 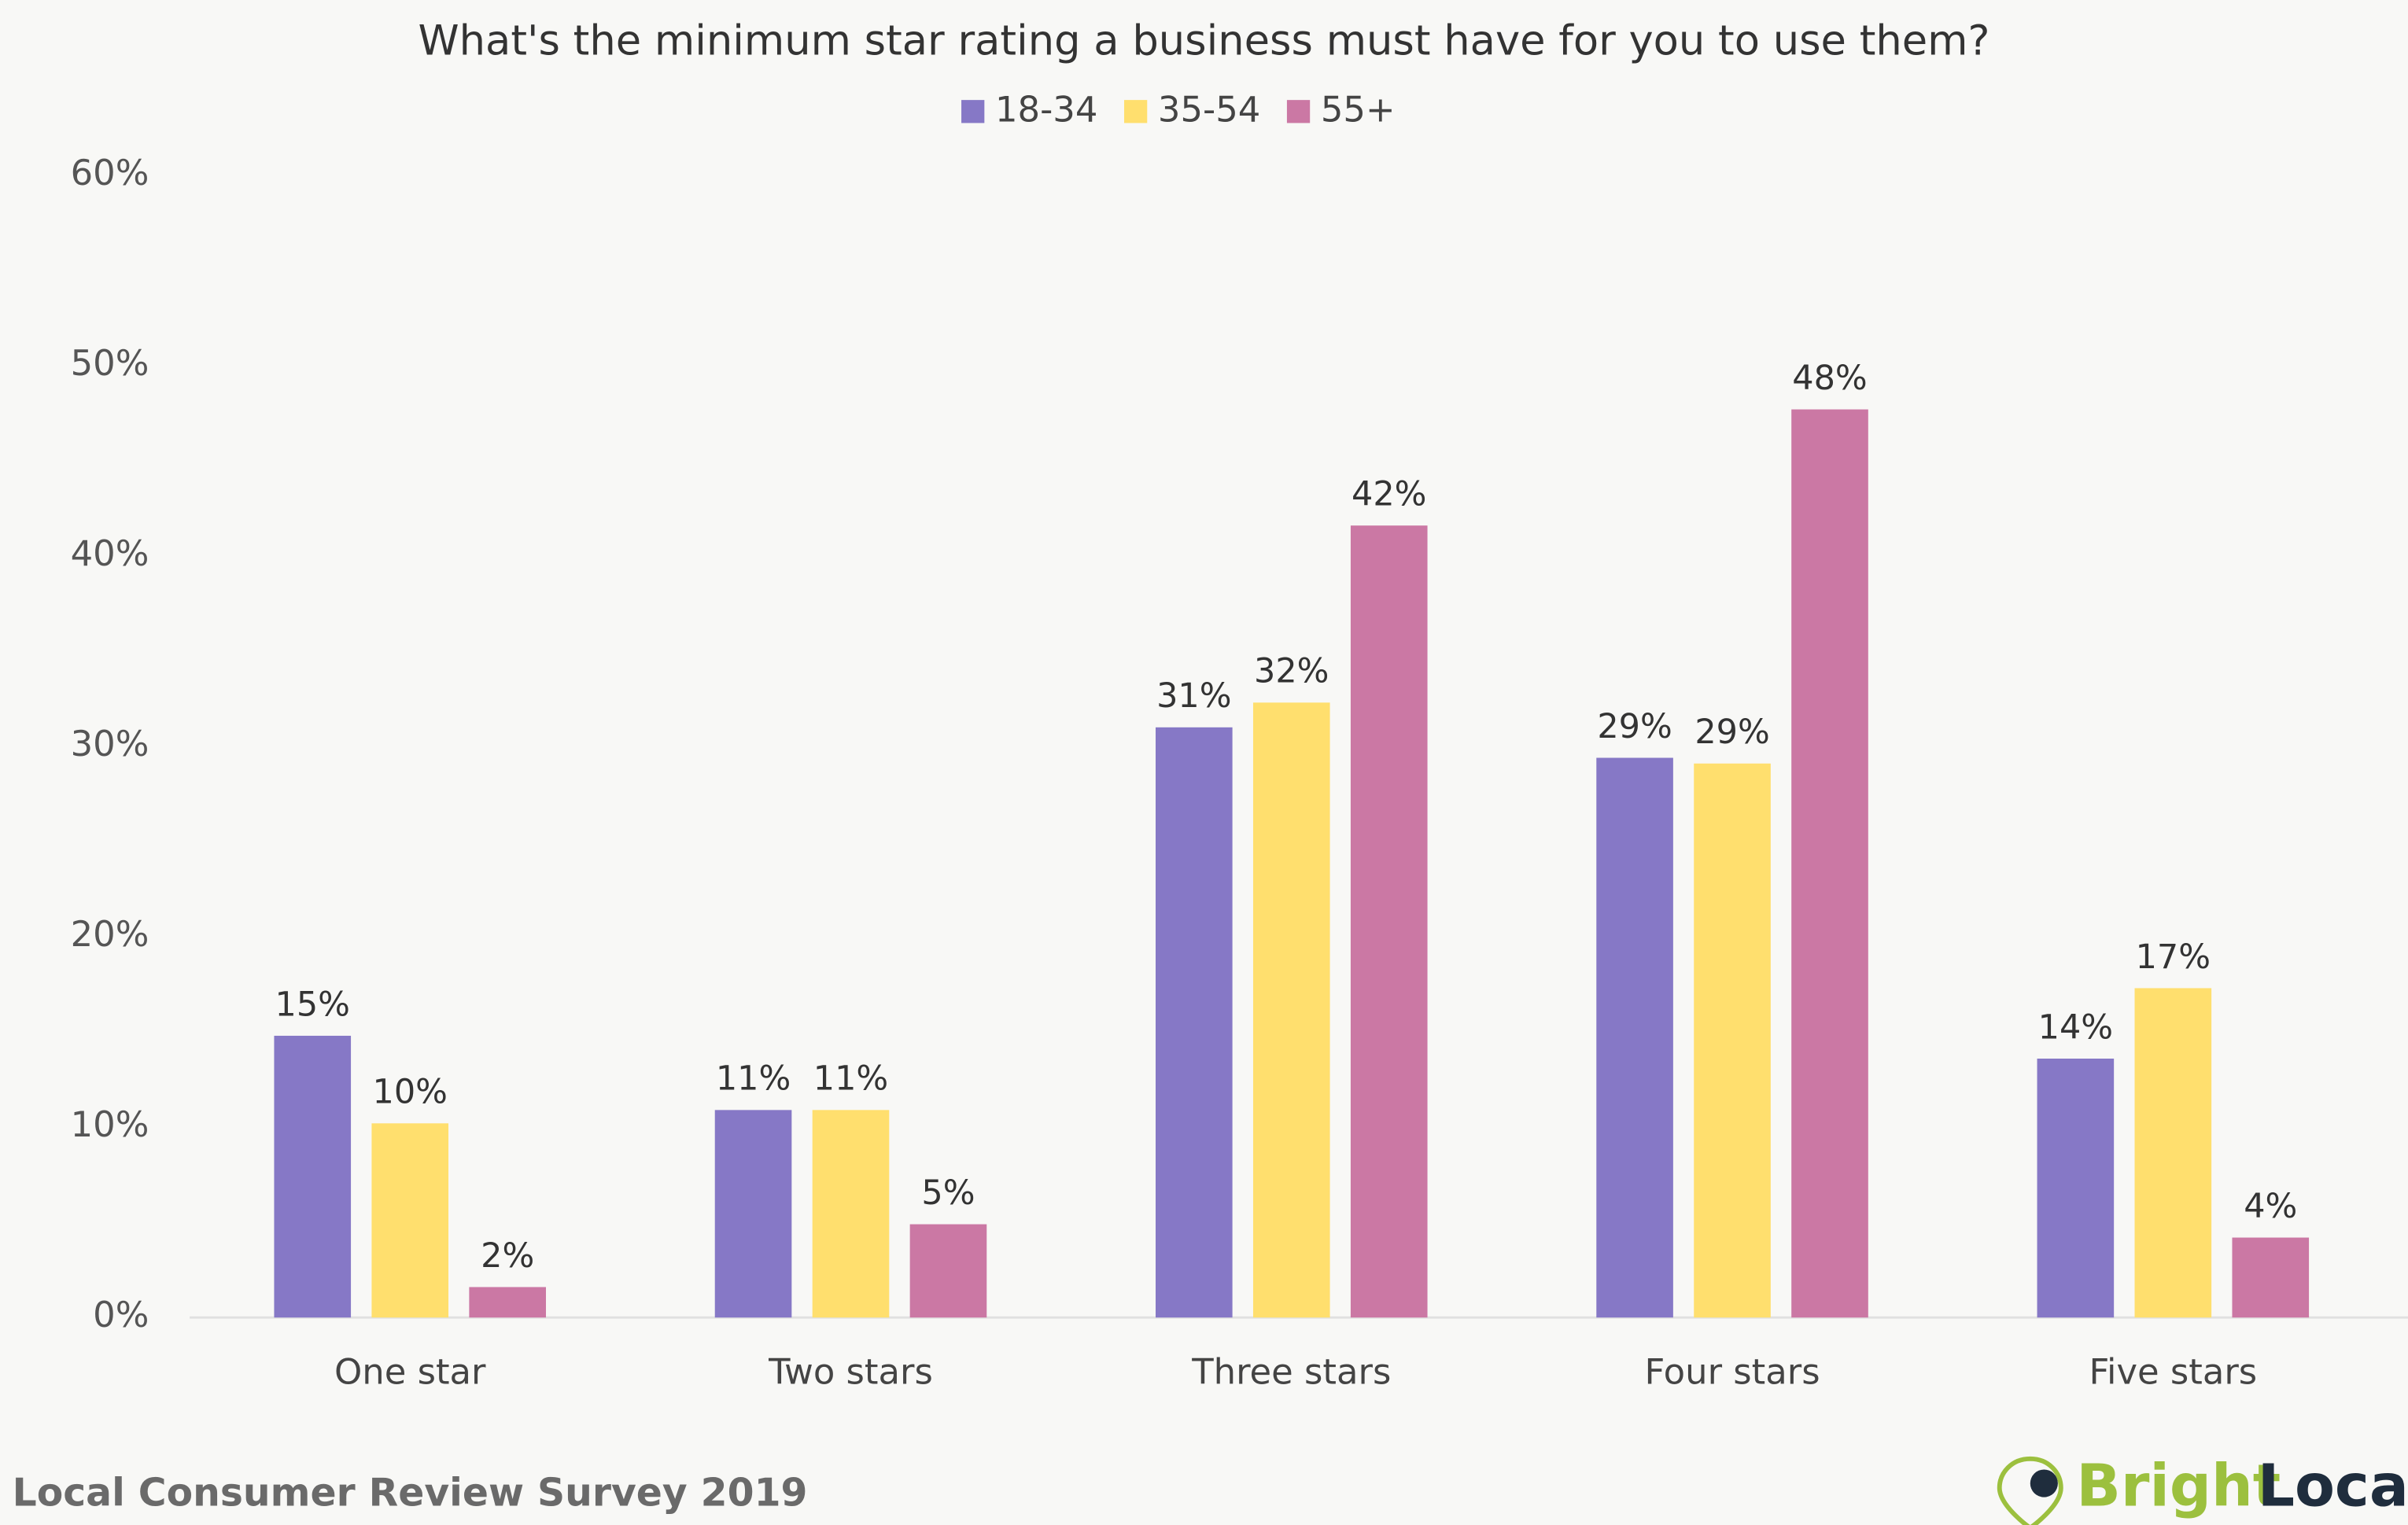 What do you see at coordinates (2044, 1483) in the screenshot?
I see `logo-dot` at bounding box center [2044, 1483].